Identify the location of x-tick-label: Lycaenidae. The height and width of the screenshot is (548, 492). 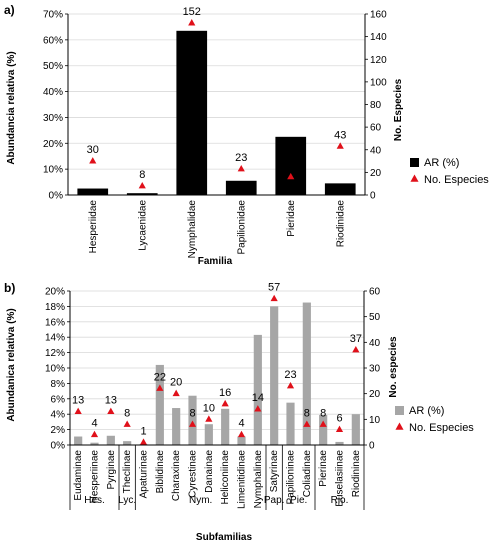
(142, 225).